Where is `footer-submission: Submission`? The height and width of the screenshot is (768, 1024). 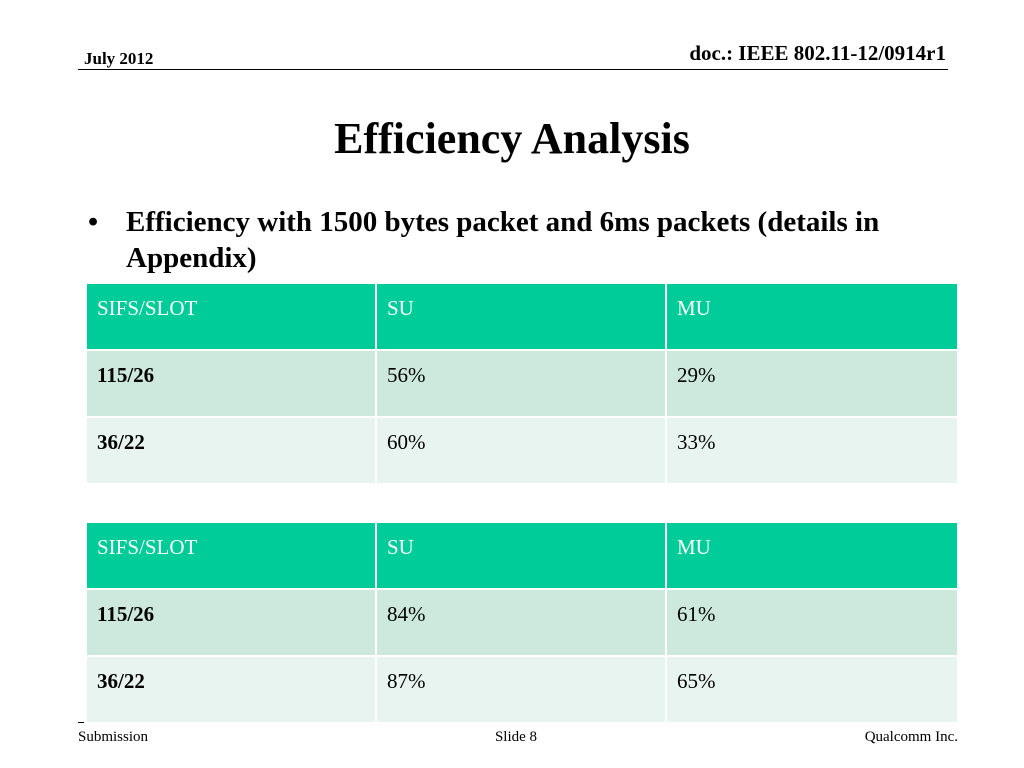 footer-submission: Submission is located at coordinates (113, 737).